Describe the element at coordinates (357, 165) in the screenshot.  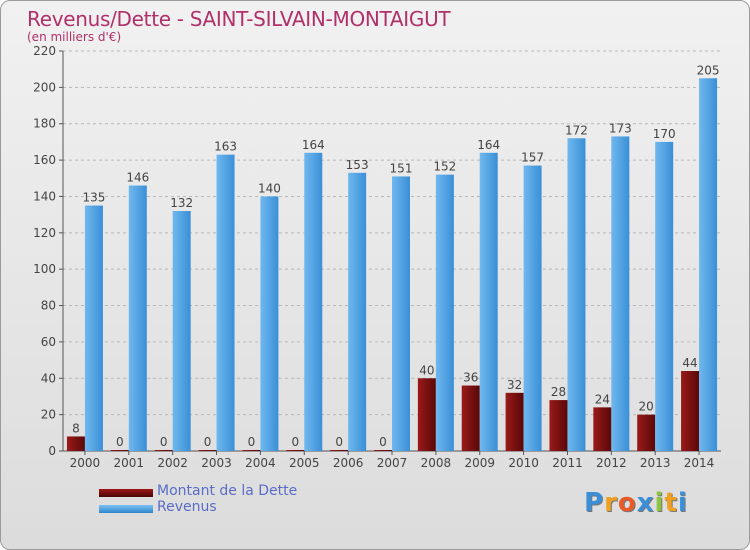
I see `data-label-revenus: 153` at that location.